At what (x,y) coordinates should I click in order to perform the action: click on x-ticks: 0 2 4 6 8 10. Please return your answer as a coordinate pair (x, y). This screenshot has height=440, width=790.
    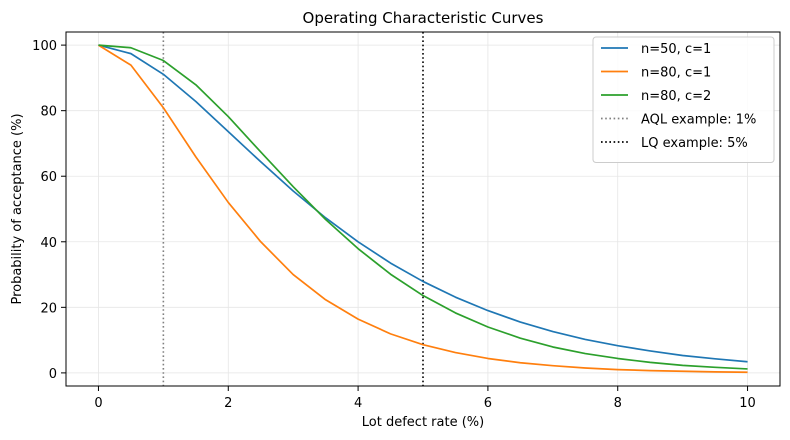
    Looking at the image, I should click on (425, 398).